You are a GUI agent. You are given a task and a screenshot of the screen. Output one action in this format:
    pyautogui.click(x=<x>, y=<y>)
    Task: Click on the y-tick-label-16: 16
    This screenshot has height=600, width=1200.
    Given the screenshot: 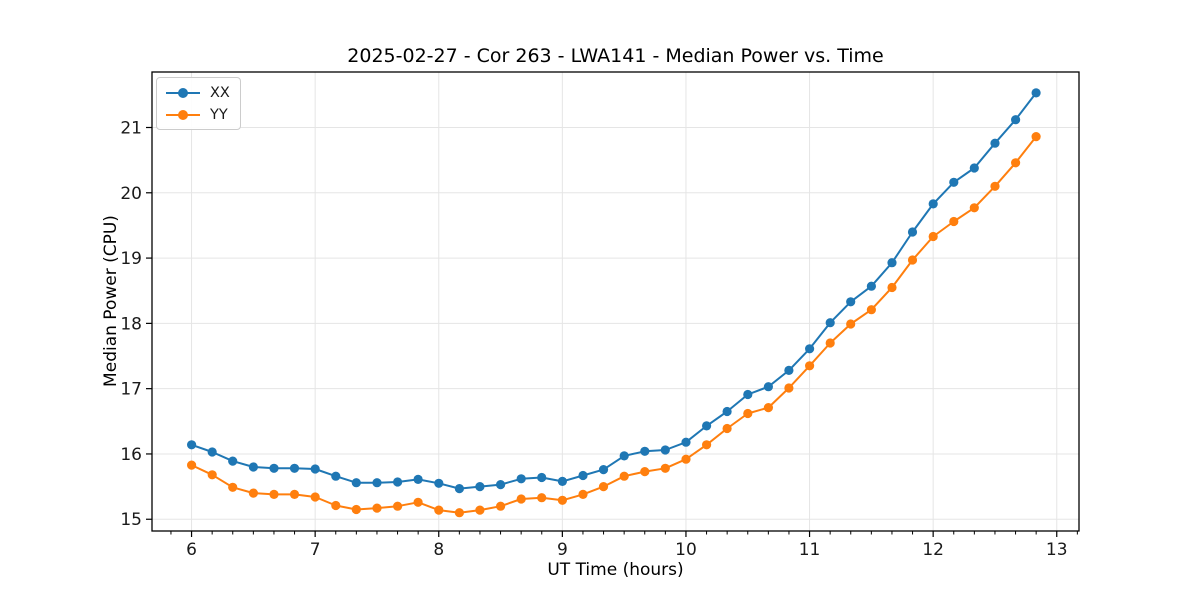 What is the action you would take?
    pyautogui.click(x=131, y=455)
    